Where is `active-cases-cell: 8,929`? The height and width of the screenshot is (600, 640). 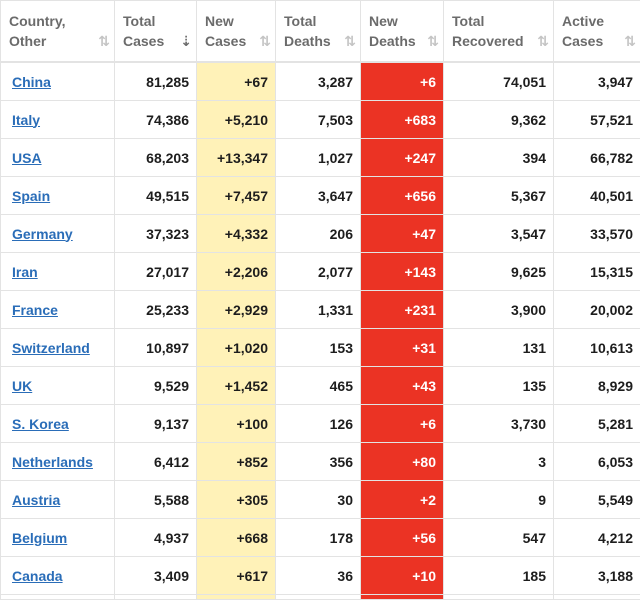
active-cases-cell: 8,929 is located at coordinates (597, 386).